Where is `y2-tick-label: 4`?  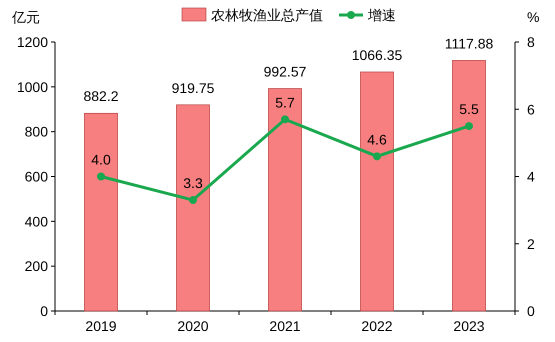
y2-tick-label: 4 is located at coordinates (531, 176).